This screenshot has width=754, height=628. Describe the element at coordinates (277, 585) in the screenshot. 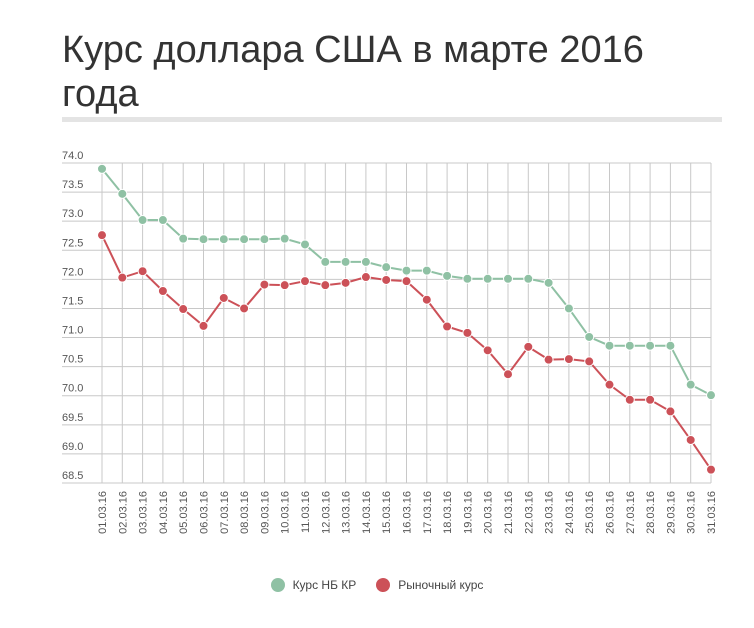

I see `legend-swatch-nb-kr` at that location.